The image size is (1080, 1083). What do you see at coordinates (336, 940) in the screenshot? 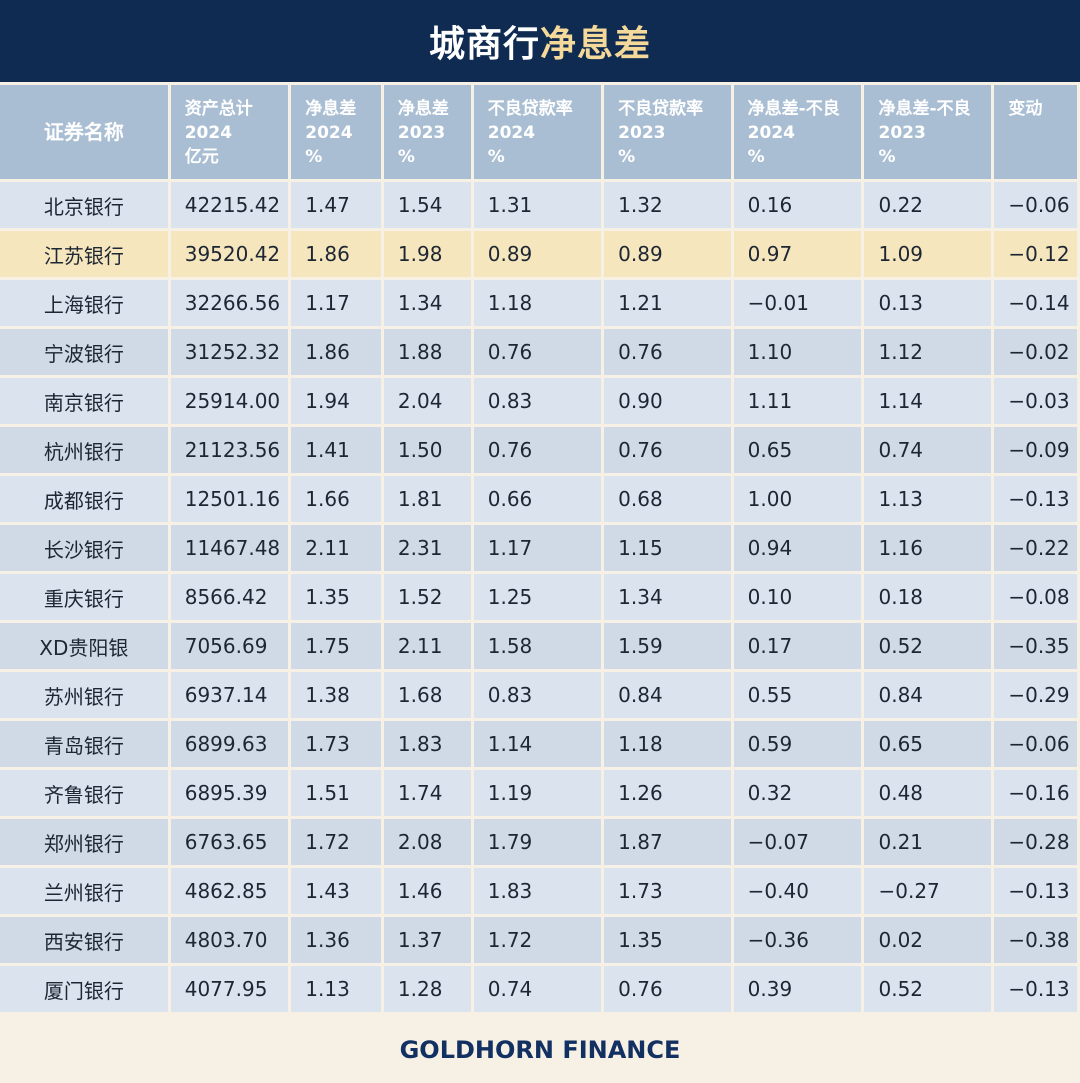
I see `value-cell: 1.36` at bounding box center [336, 940].